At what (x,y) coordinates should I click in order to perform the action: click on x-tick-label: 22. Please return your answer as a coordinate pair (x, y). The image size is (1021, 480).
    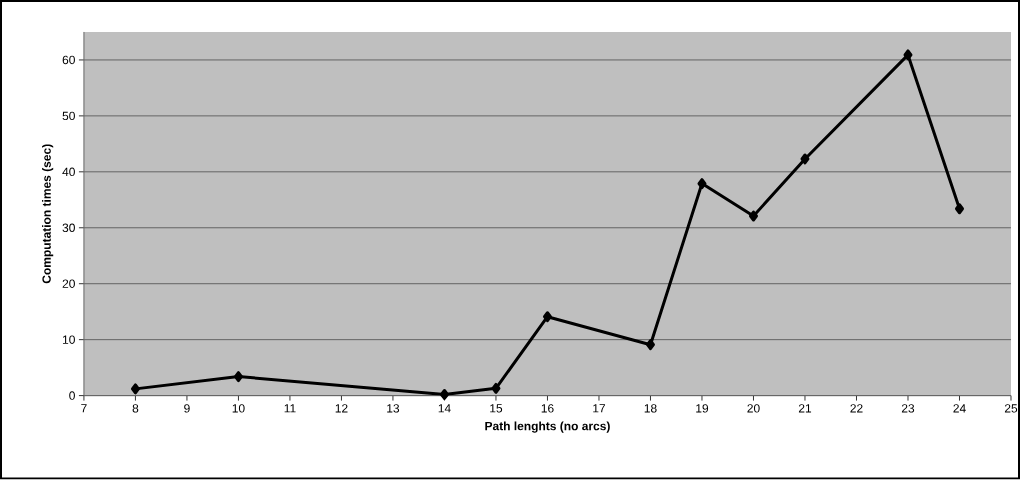
    Looking at the image, I should click on (856, 408).